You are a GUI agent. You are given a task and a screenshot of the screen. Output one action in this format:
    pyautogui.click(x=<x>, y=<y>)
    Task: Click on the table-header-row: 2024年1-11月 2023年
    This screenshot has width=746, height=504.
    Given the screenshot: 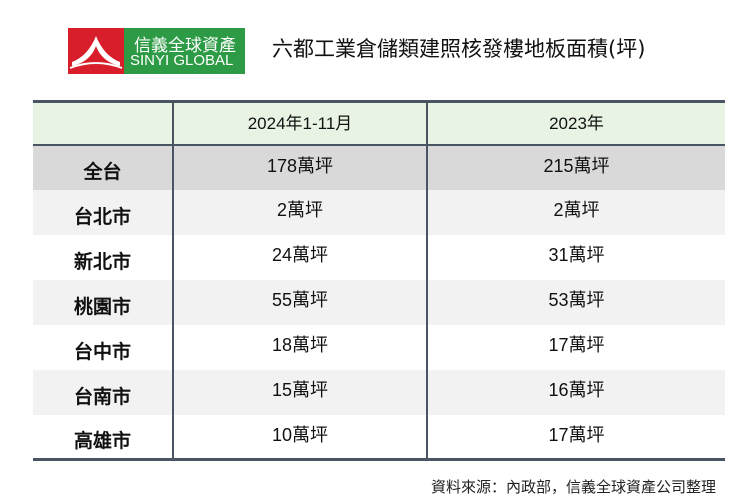 What is the action you would take?
    pyautogui.click(x=379, y=123)
    